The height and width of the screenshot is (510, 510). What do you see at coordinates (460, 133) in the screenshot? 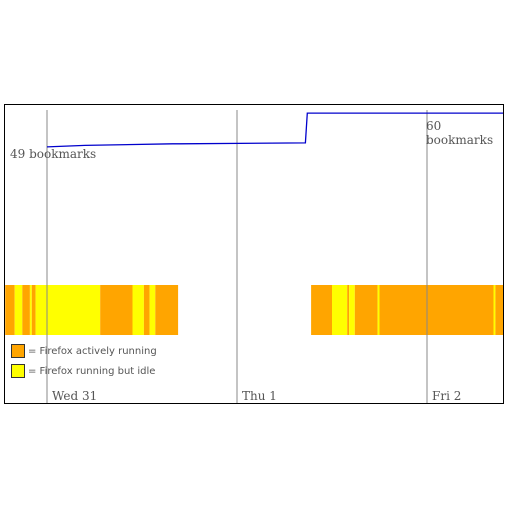
I see `bookmark-end-label: 60 bookmarks` at bounding box center [460, 133].